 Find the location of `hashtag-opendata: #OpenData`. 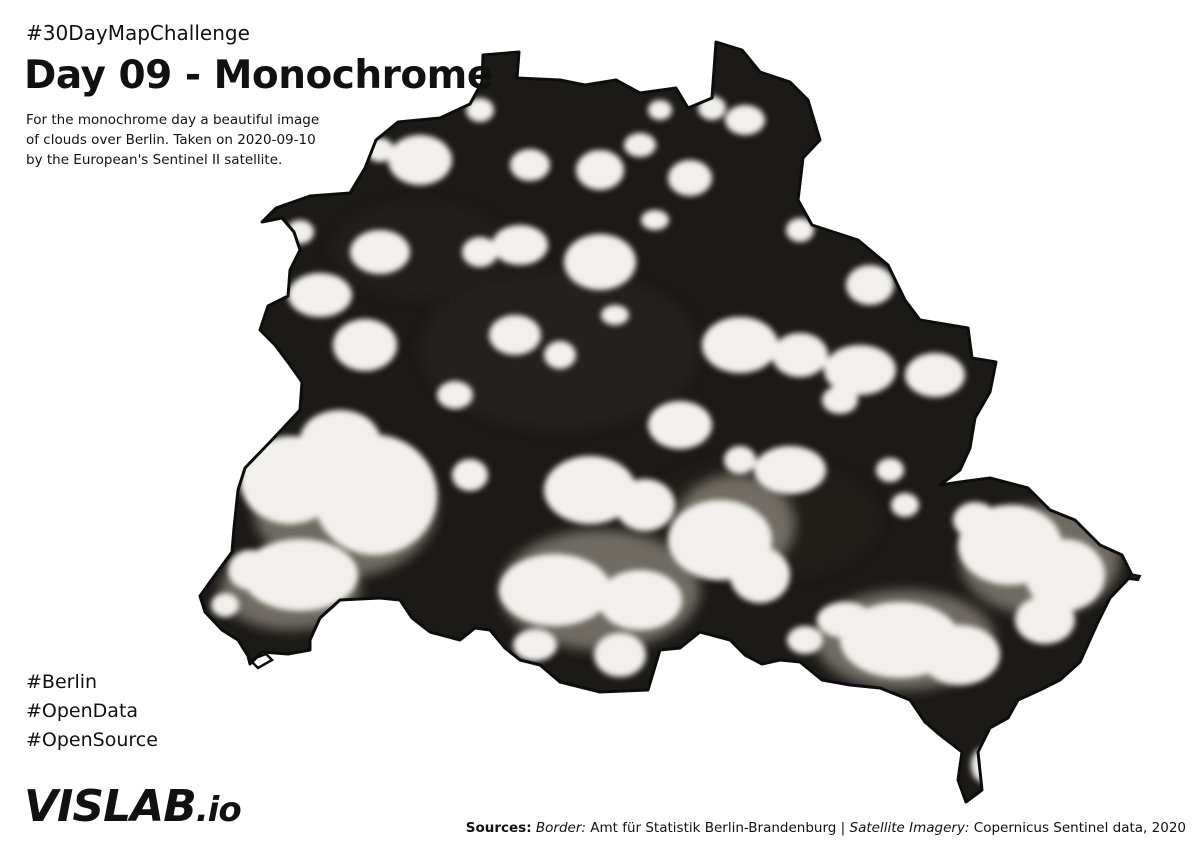

hashtag-opendata: #OpenData is located at coordinates (82, 711).